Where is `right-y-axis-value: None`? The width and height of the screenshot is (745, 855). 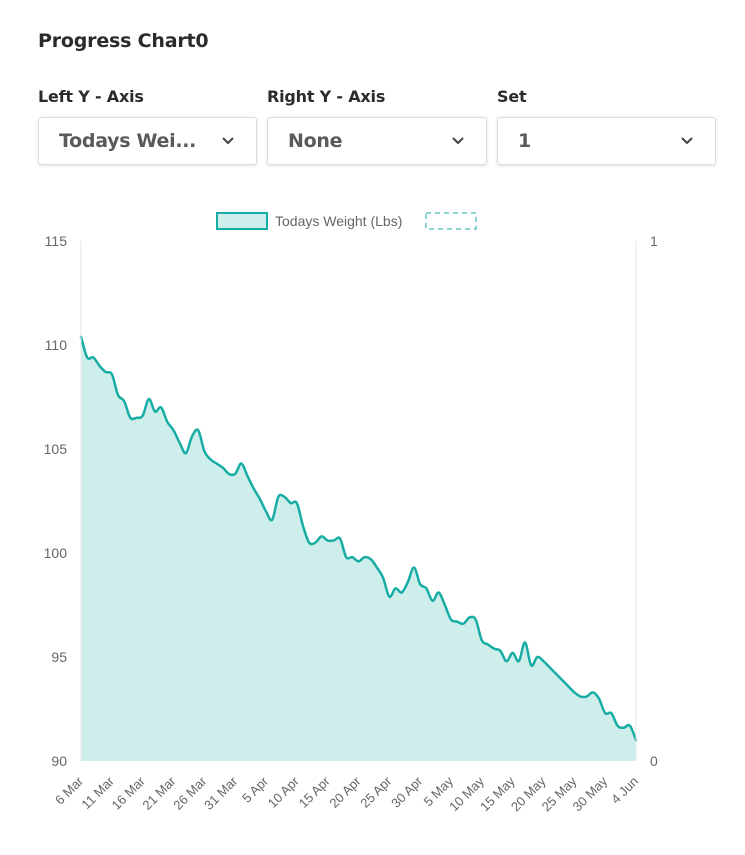
right-y-axis-value: None is located at coordinates (315, 141).